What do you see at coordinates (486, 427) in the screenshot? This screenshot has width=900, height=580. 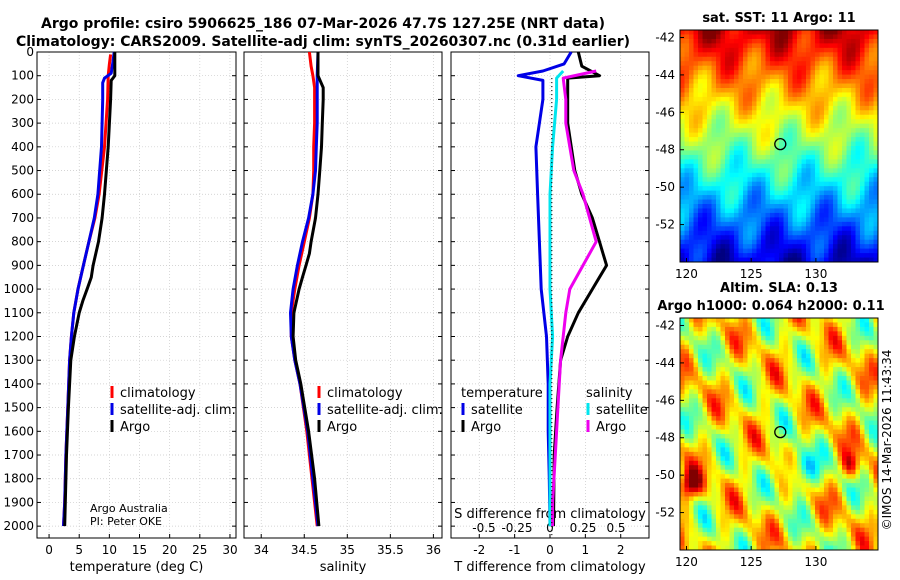 I see `legend-label: Argo` at bounding box center [486, 427].